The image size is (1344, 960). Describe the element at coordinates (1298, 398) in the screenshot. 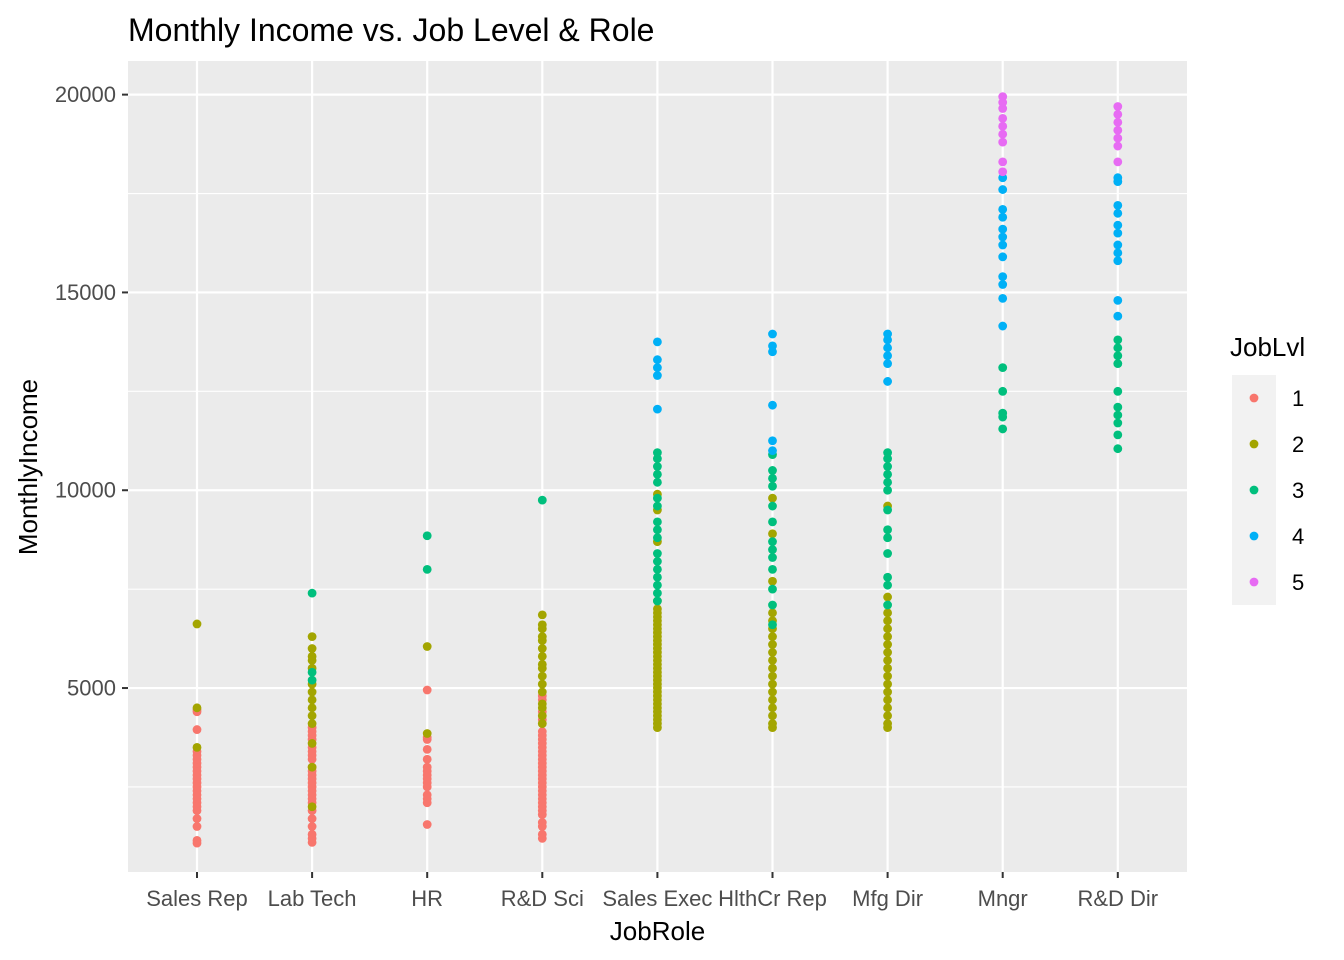

I see `legend-label: 1` at that location.